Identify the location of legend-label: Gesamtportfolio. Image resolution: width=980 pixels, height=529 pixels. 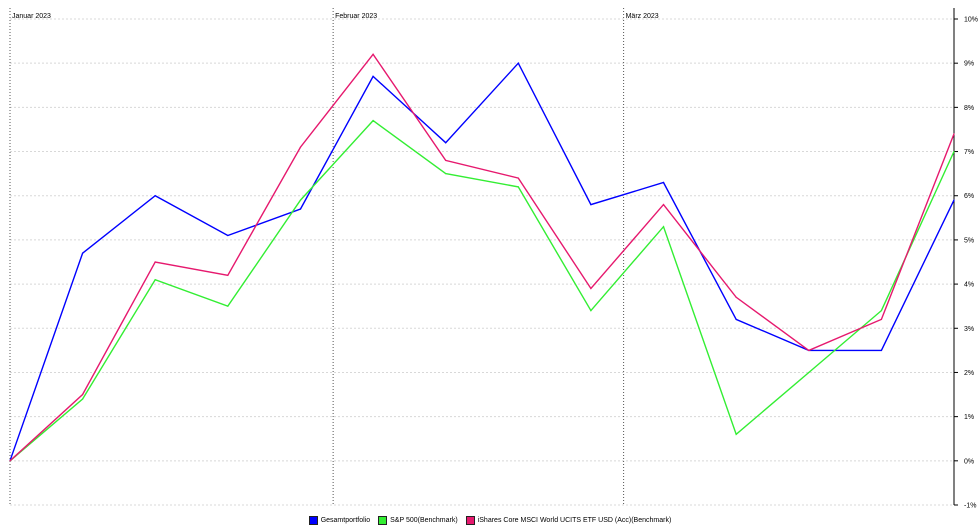
(345, 520).